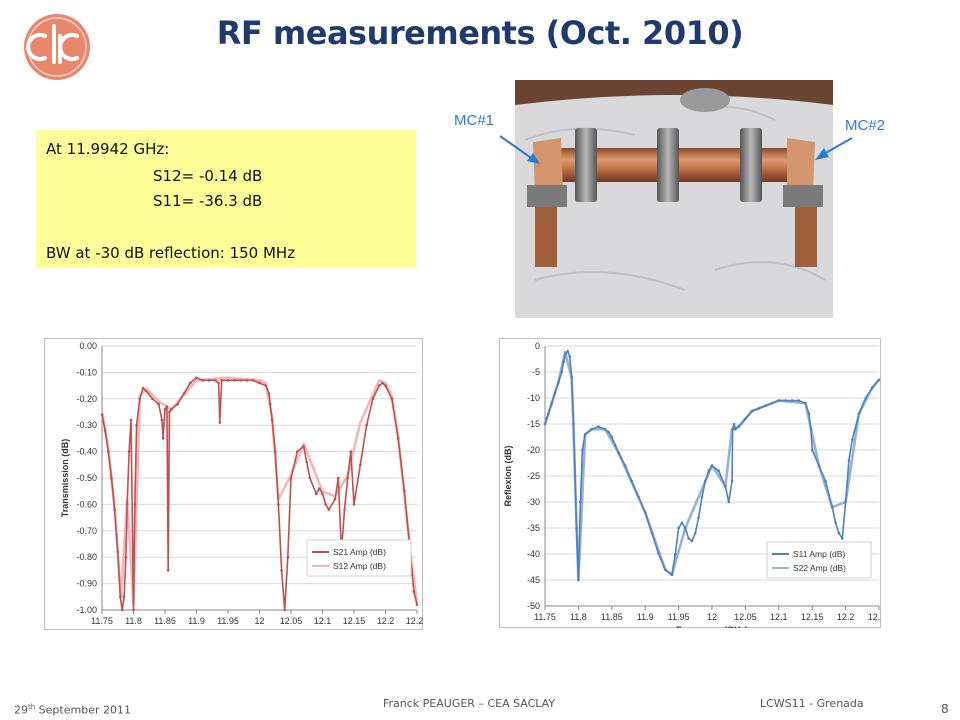  I want to click on mc1-arrow, so click(519, 149).